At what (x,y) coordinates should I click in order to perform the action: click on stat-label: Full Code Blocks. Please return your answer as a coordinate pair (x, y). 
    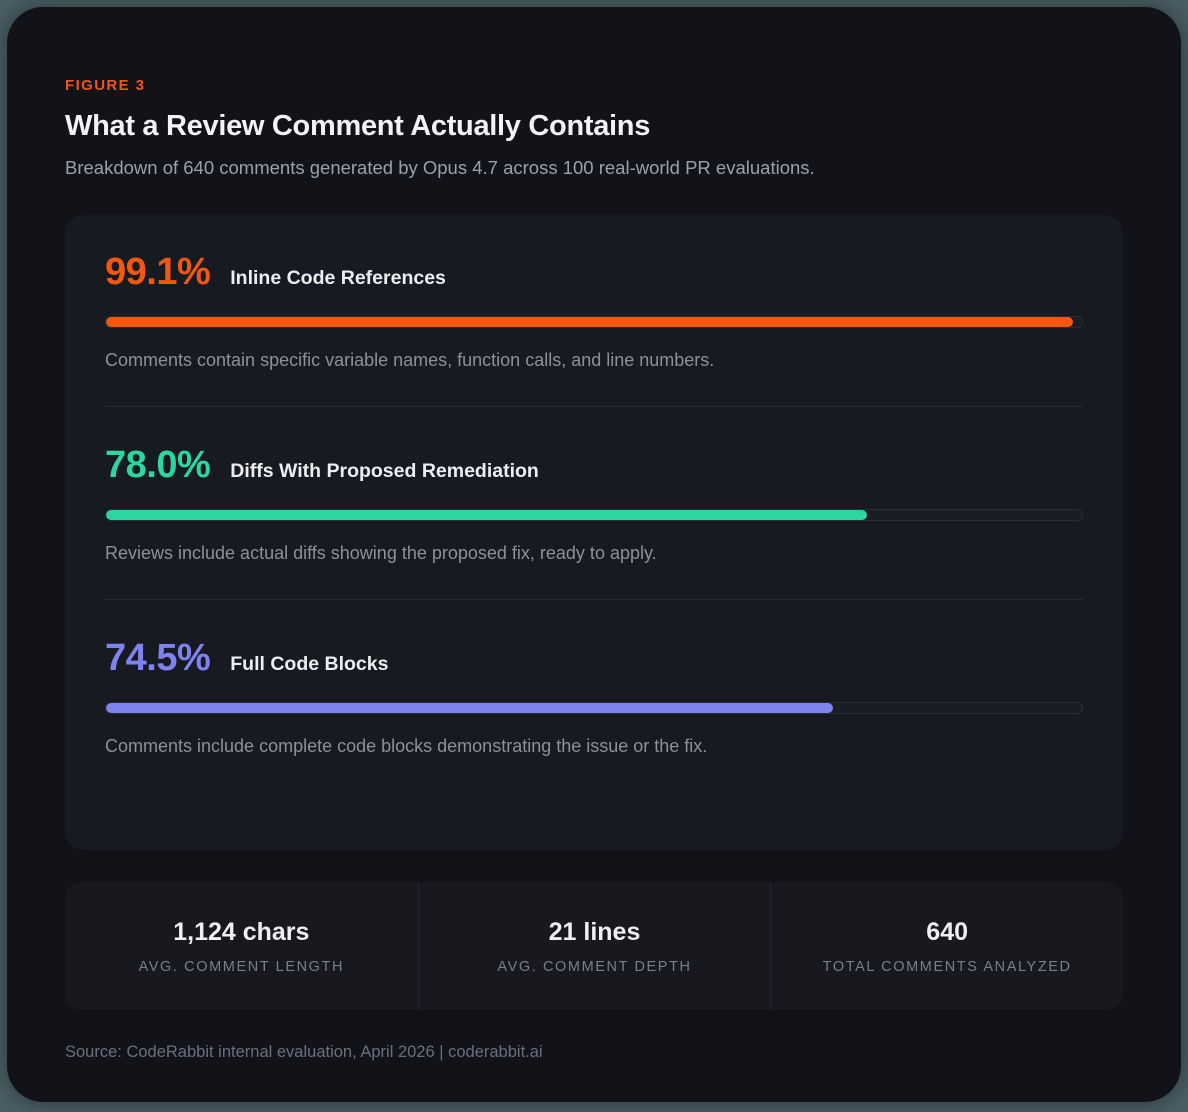
    Looking at the image, I should click on (309, 664).